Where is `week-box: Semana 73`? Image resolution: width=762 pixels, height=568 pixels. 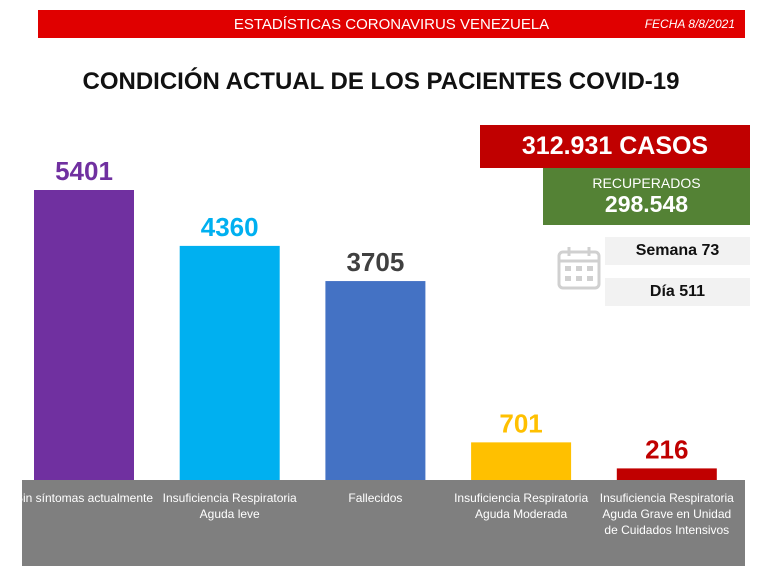 week-box: Semana 73 is located at coordinates (677, 251).